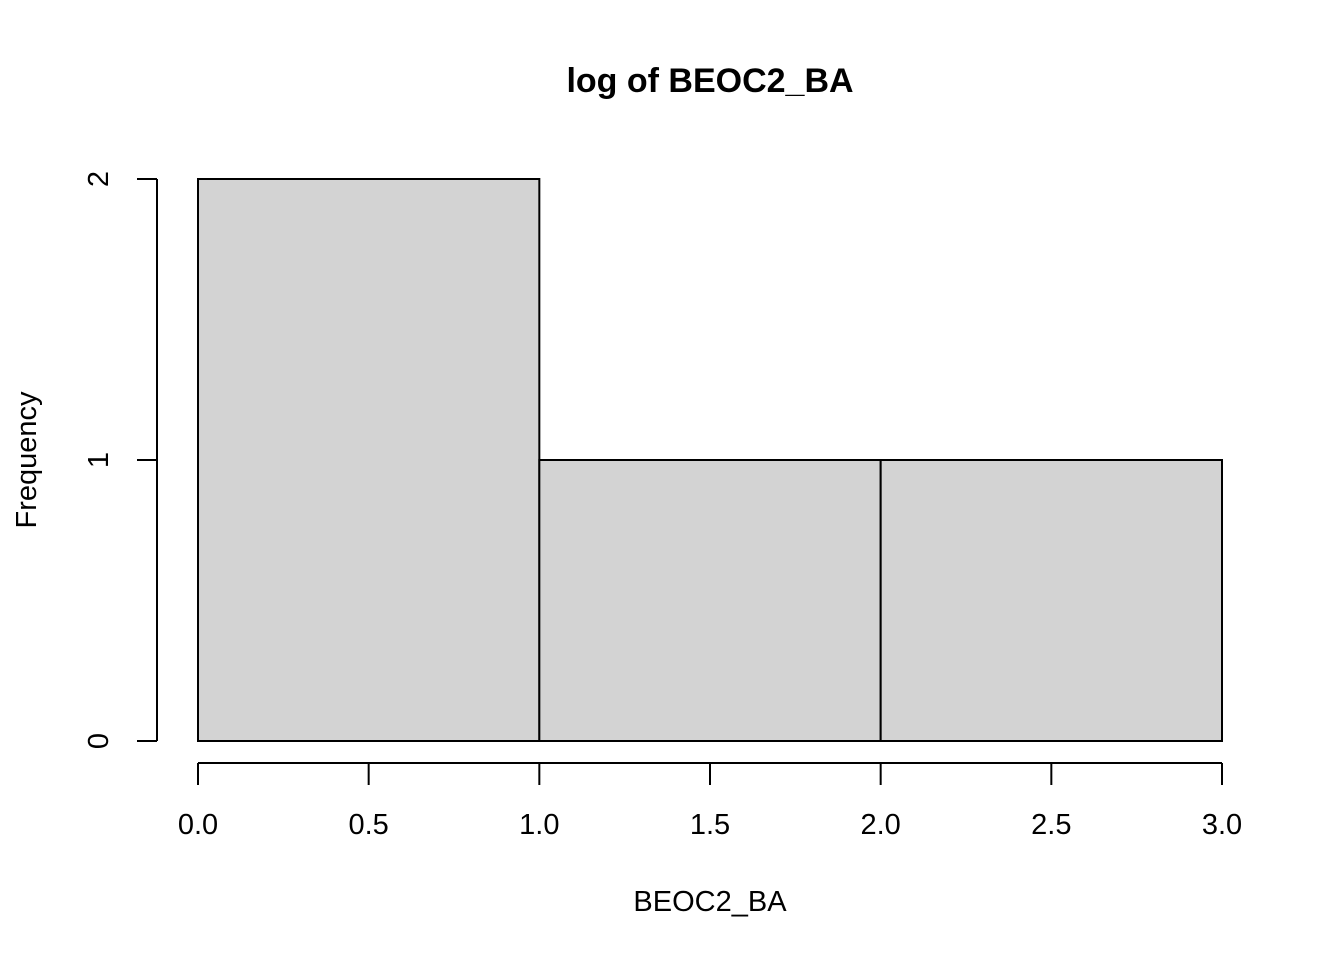 Image resolution: width=1344 pixels, height=960 pixels. I want to click on x-axis-label: BEOC2_BA, so click(710, 902).